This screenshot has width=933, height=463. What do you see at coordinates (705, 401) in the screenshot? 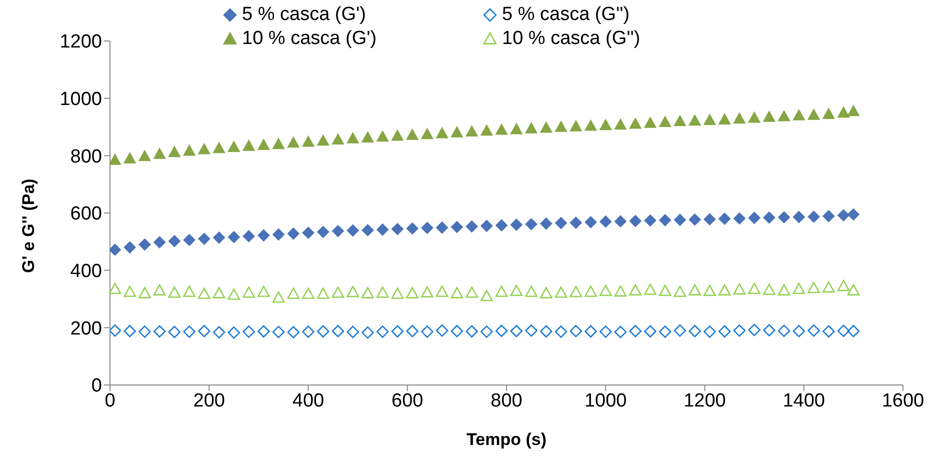
I see `x-tick-label: 1200` at bounding box center [705, 401].